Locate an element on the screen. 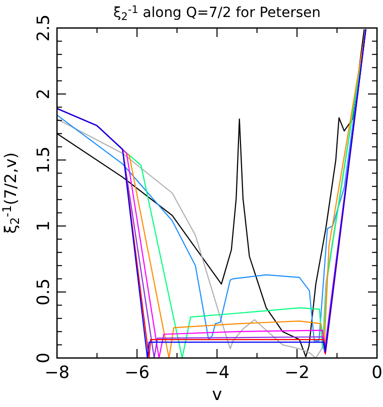  x-tick-label: −4 is located at coordinates (217, 373).